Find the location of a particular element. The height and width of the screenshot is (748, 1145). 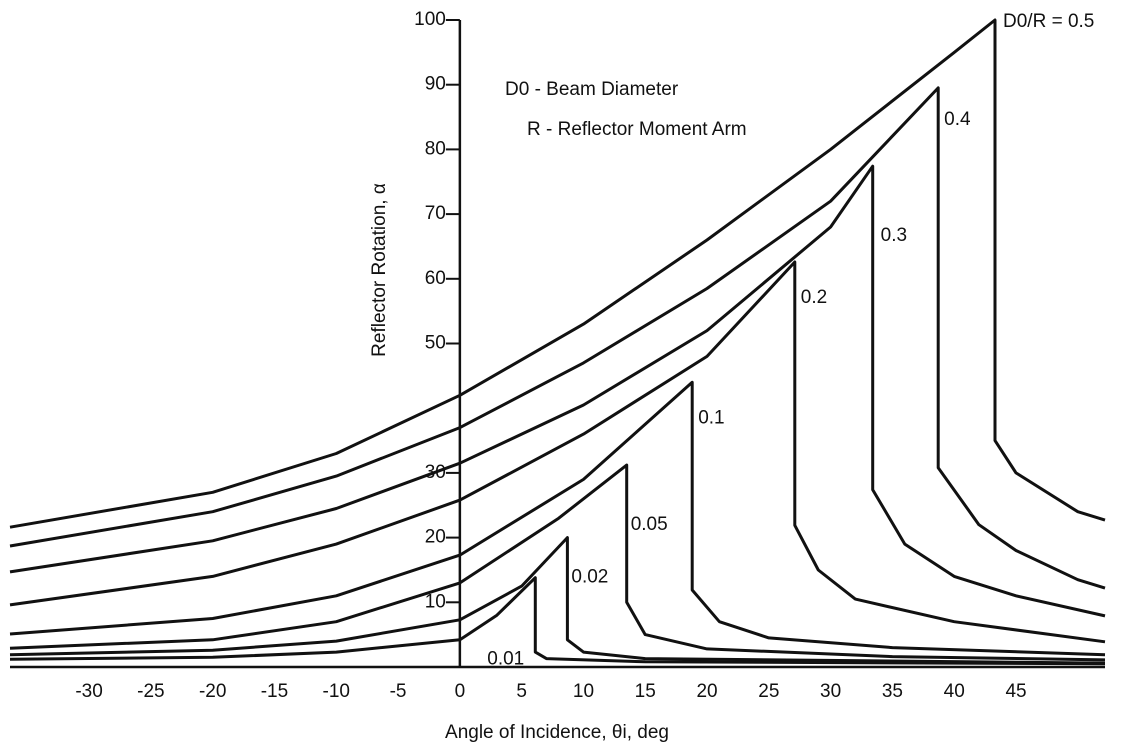

annotation: D0 - Beam Diameter is located at coordinates (592, 89).